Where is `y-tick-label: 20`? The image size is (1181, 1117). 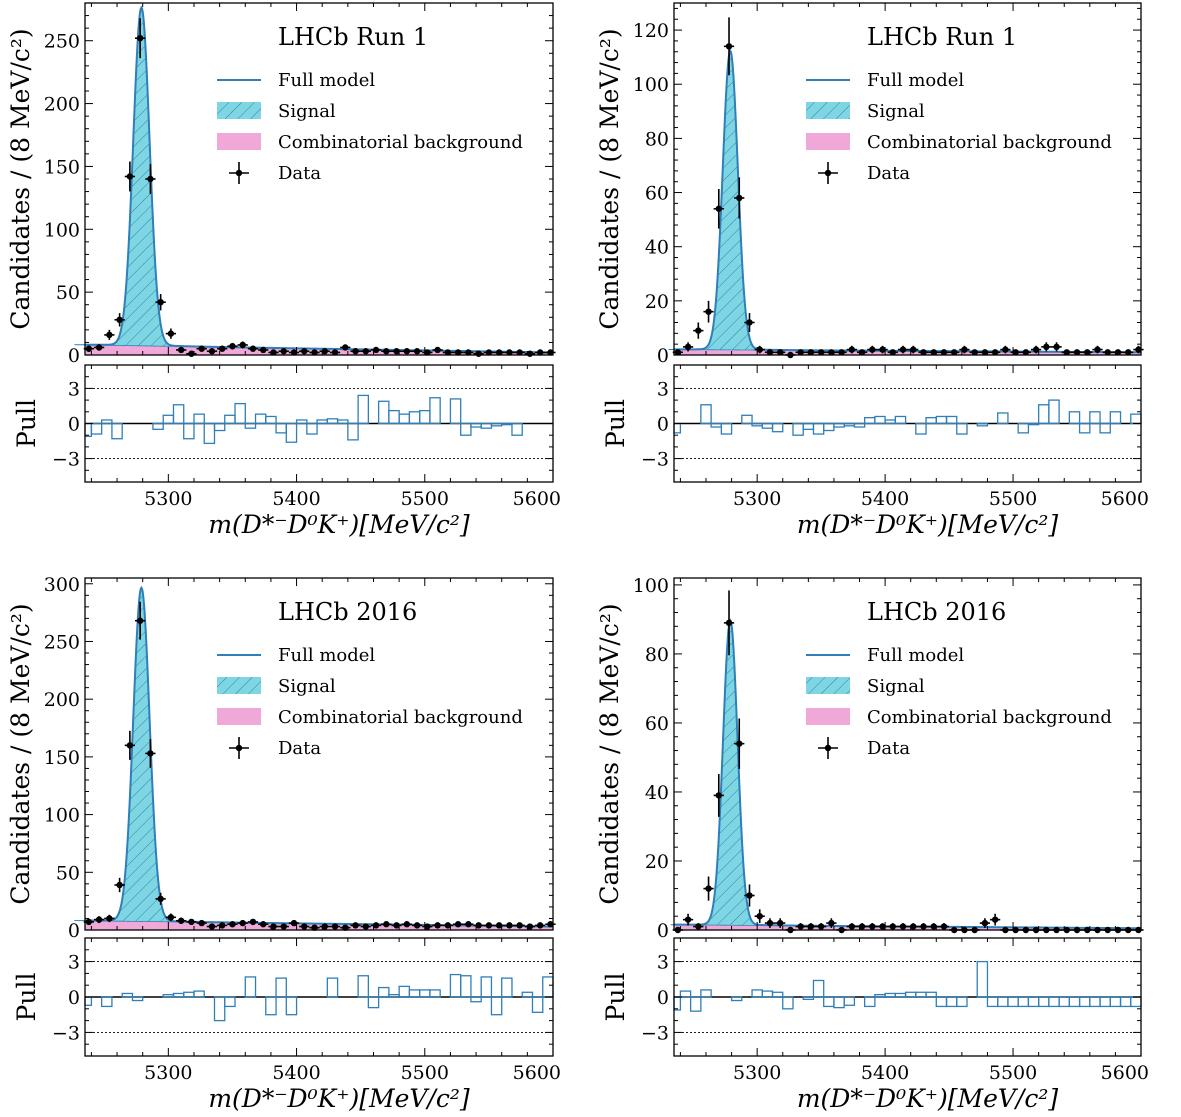 y-tick-label: 20 is located at coordinates (657, 302).